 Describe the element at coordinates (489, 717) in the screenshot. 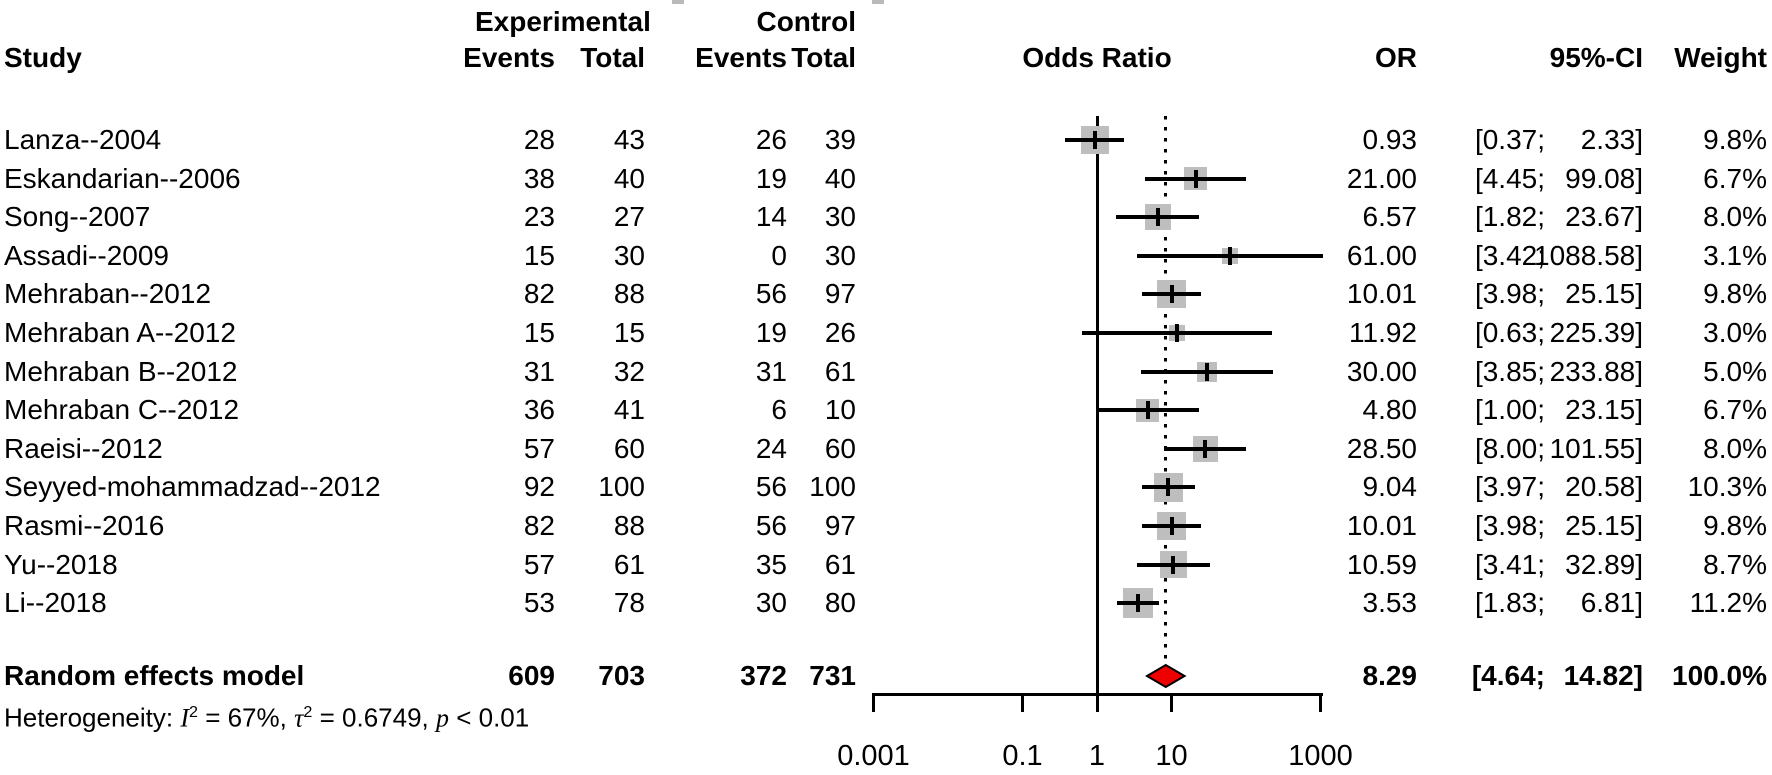

I see `p-value: < 0.01` at that location.